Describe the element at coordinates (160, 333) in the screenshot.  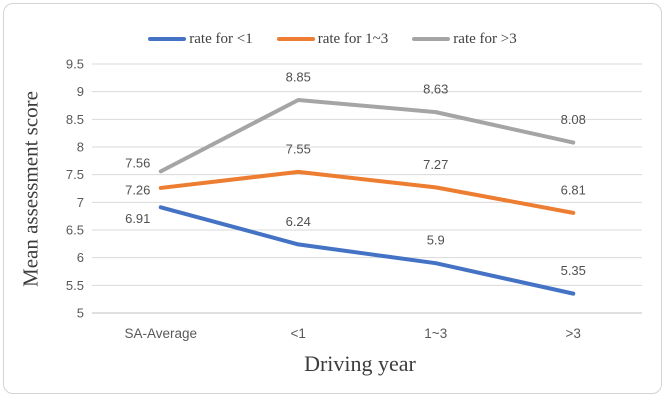
I see `x-category-label: SA-Average` at that location.